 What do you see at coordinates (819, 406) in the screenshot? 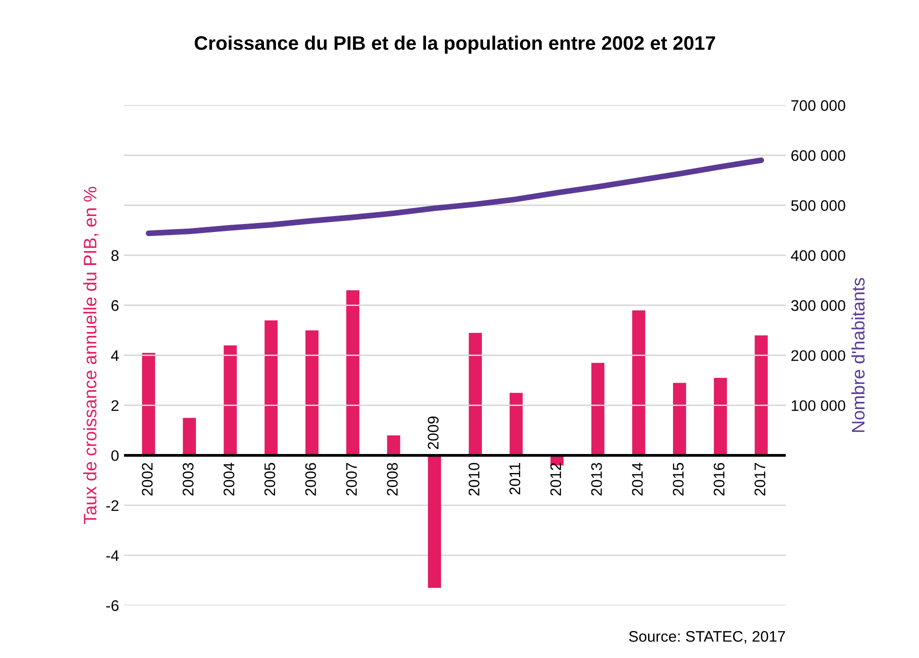
I see `y2-tick-label: 100 000` at bounding box center [819, 406].